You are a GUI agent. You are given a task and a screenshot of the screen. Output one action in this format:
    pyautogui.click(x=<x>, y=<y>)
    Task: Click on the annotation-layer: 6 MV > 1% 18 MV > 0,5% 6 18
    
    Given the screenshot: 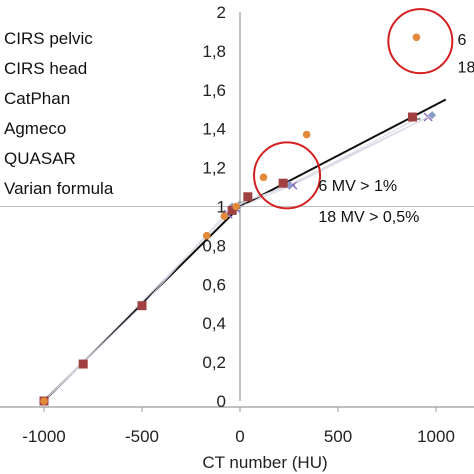 What is the action you would take?
    pyautogui.click(x=396, y=129)
    